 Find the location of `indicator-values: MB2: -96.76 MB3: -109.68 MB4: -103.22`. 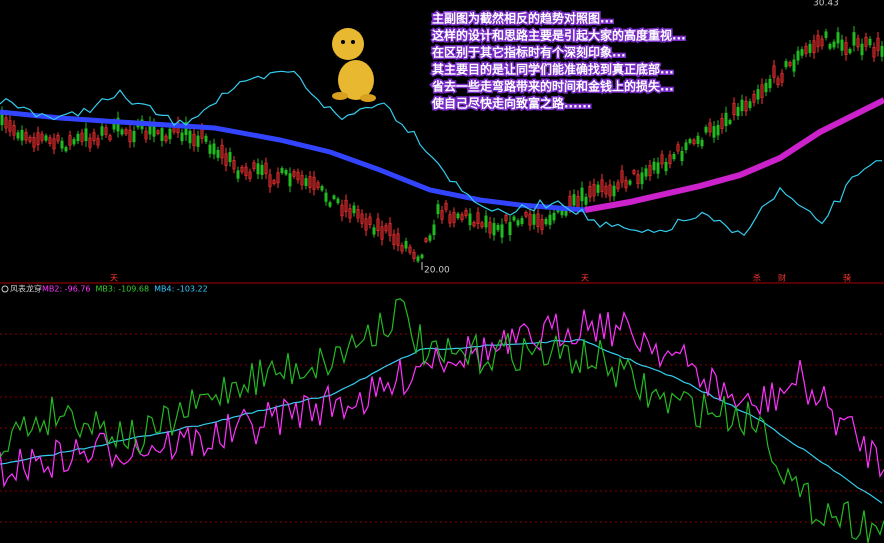

indicator-values: MB2: -96.76 MB3: -109.68 MB4: -103.22 is located at coordinates (125, 289).